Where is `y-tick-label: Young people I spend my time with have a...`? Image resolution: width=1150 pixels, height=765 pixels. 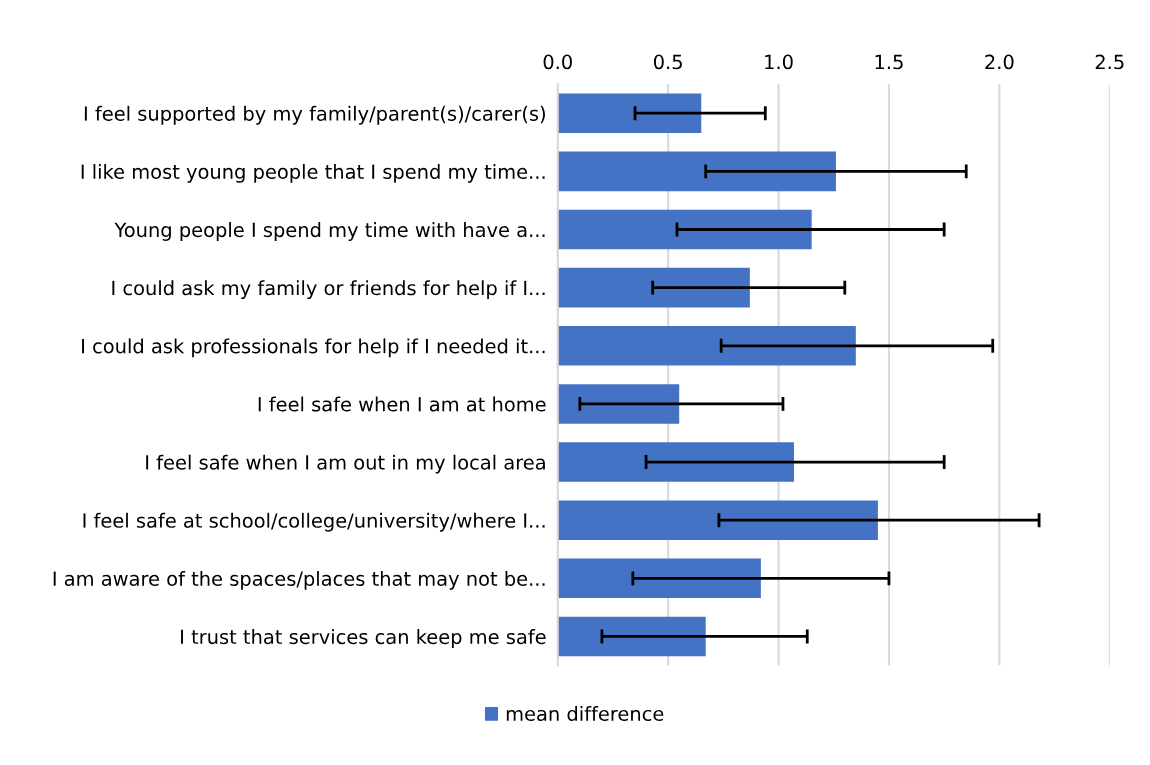
y-tick-label: Young people I spend my time with have a... is located at coordinates (329, 231).